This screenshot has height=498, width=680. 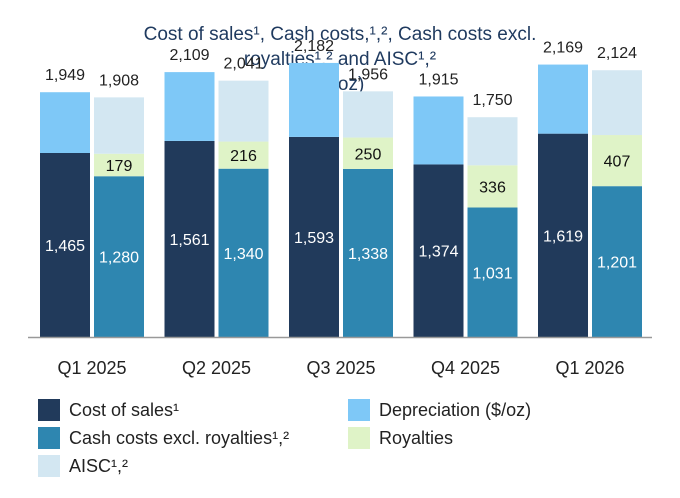 I want to click on legend-item-2: Cash costs excl. royalties¹,², so click(x=163, y=438).